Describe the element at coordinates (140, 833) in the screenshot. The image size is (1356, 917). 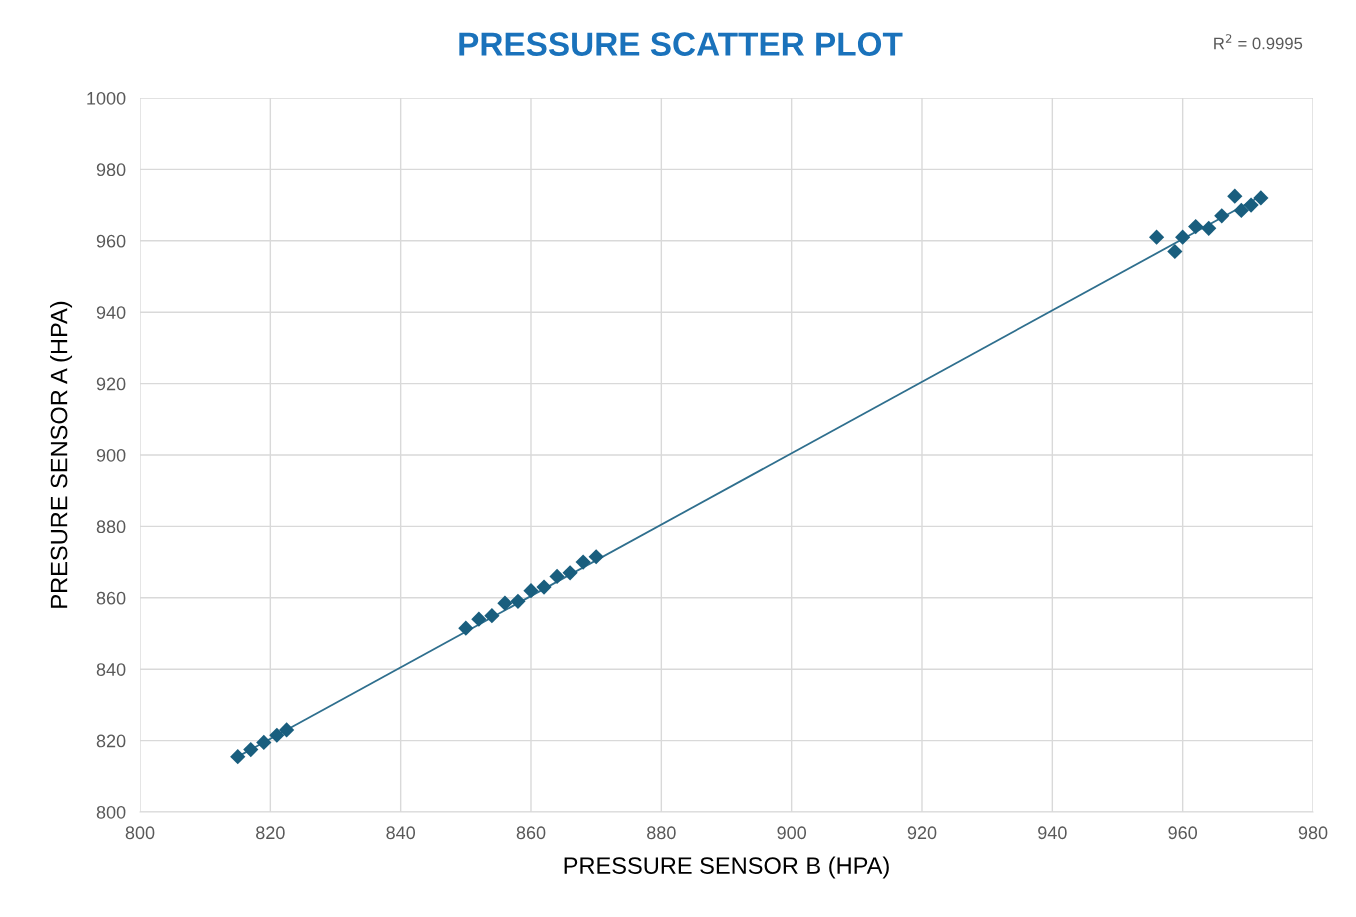
I see `x-tick-label: 800` at that location.